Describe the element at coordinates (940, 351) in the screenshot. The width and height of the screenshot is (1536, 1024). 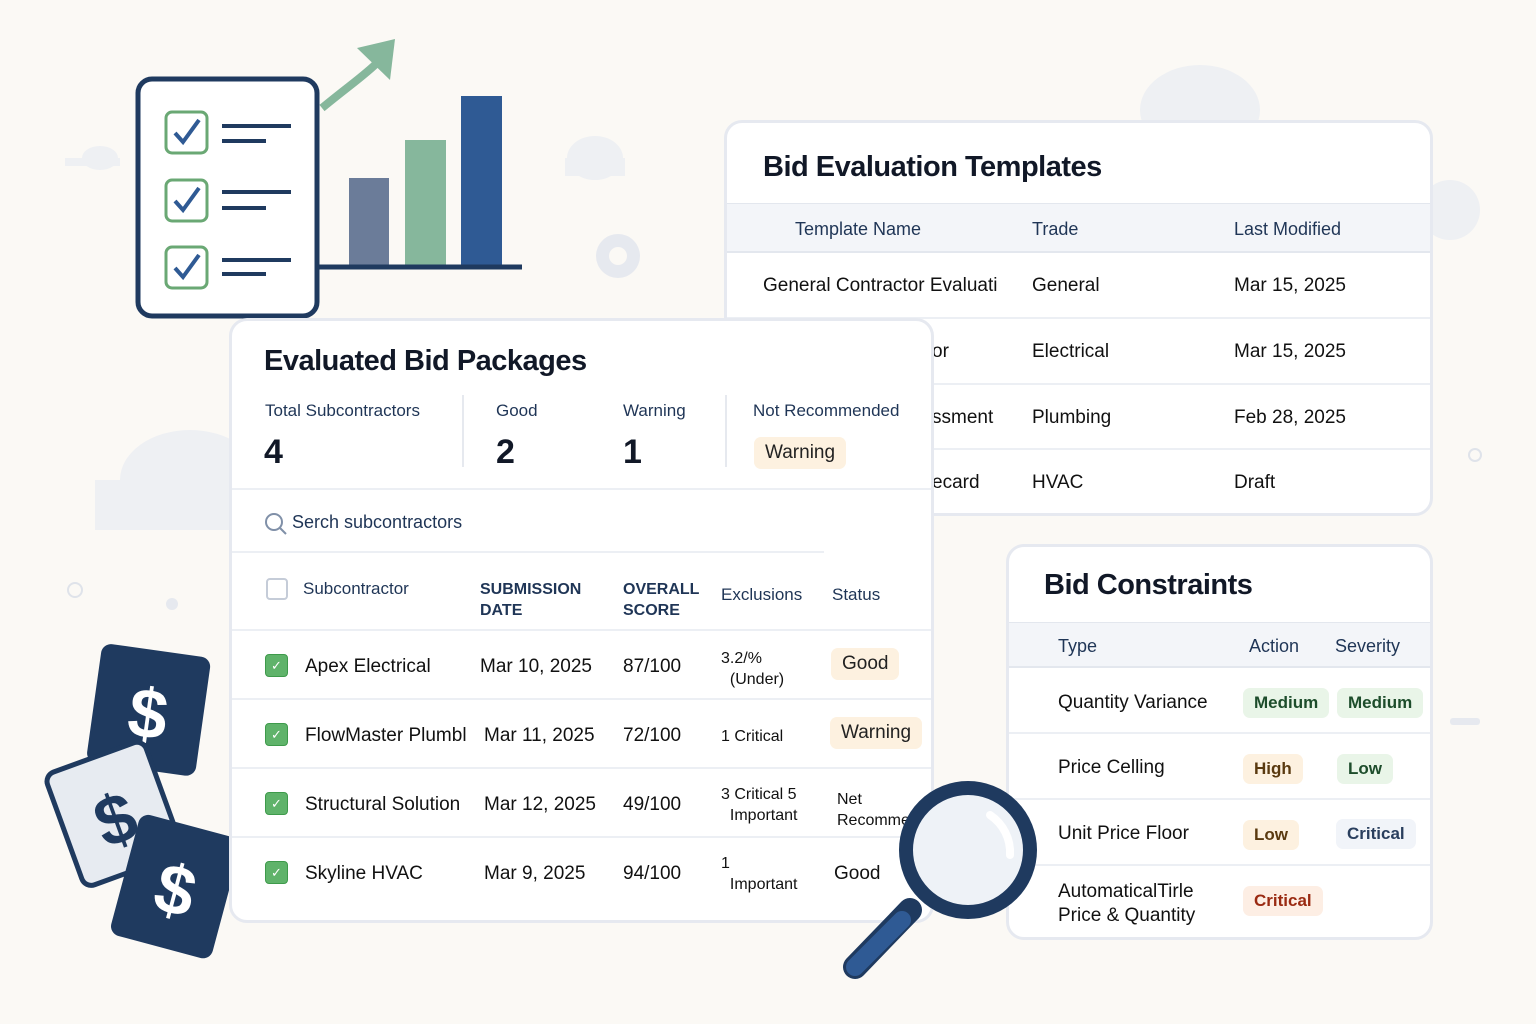
I see `template-name: or` at that location.